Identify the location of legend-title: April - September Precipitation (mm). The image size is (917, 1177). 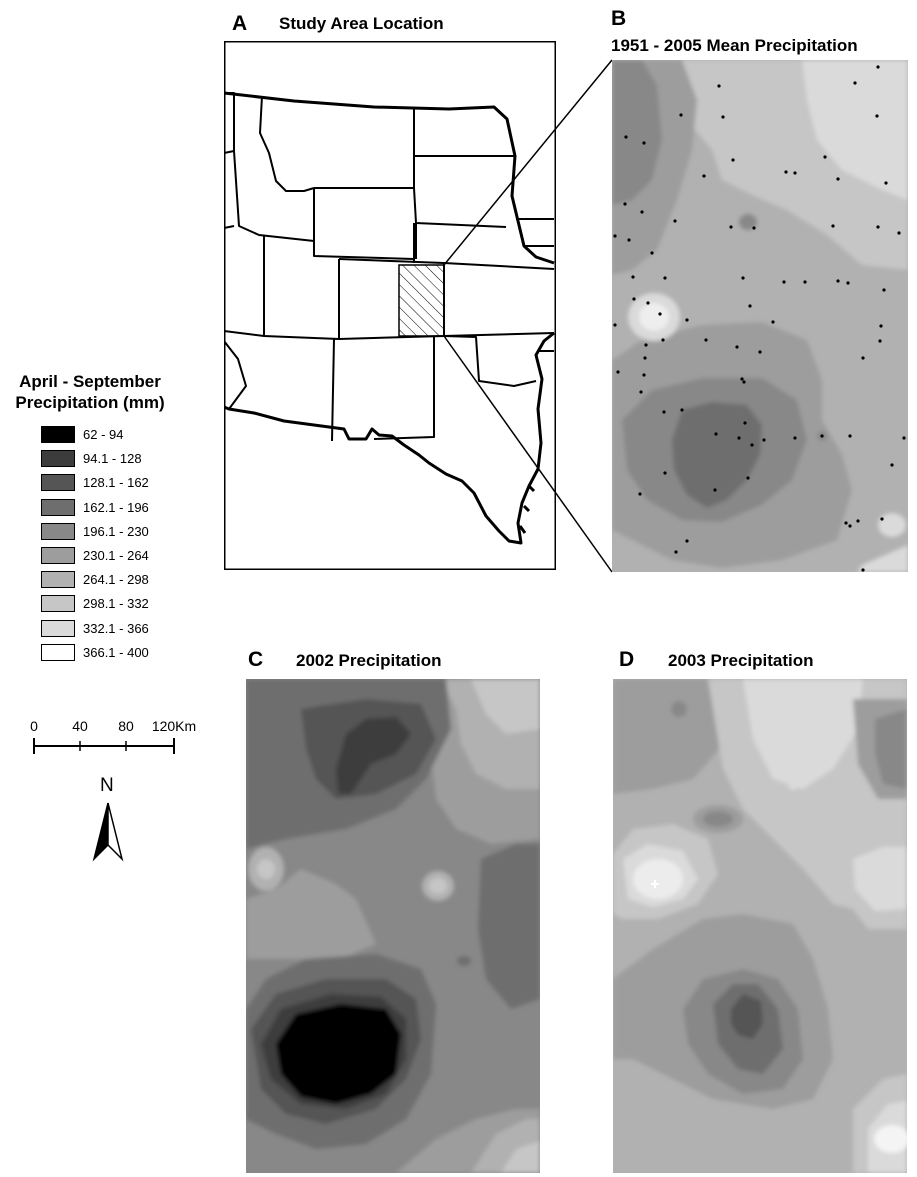
(90, 392).